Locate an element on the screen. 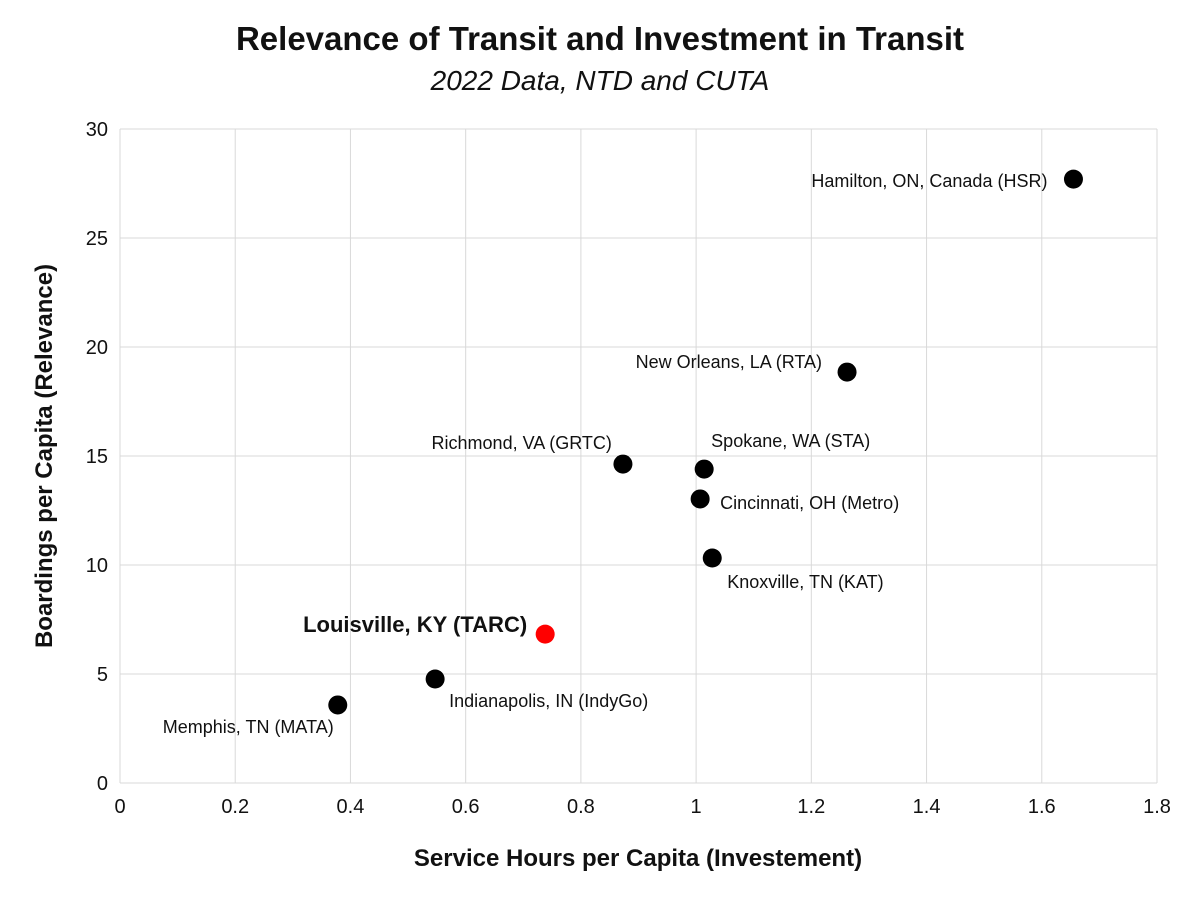  x-tick-label: 0.8 is located at coordinates (581, 807).